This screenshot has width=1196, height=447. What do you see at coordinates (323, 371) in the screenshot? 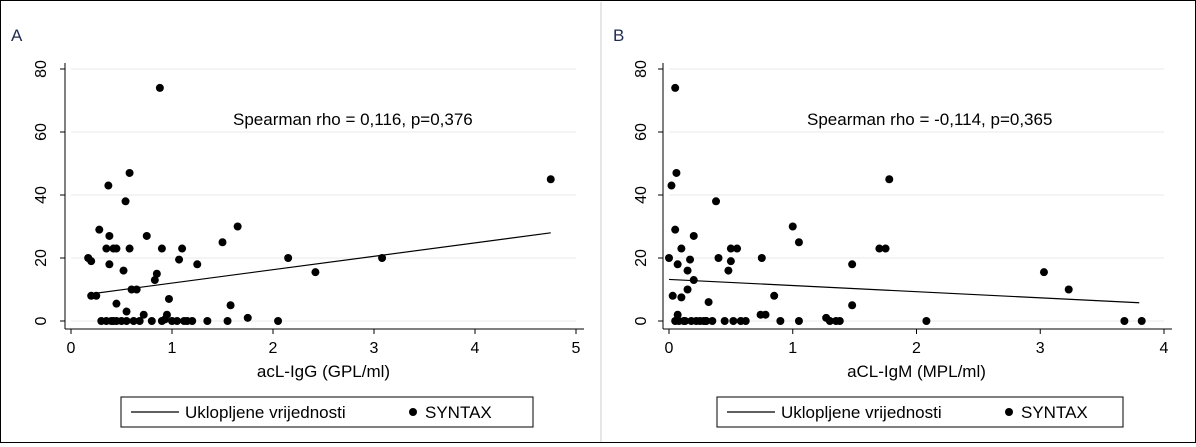
I see `x-axis-label: acL-IgG (GPL/ml)` at bounding box center [323, 371].